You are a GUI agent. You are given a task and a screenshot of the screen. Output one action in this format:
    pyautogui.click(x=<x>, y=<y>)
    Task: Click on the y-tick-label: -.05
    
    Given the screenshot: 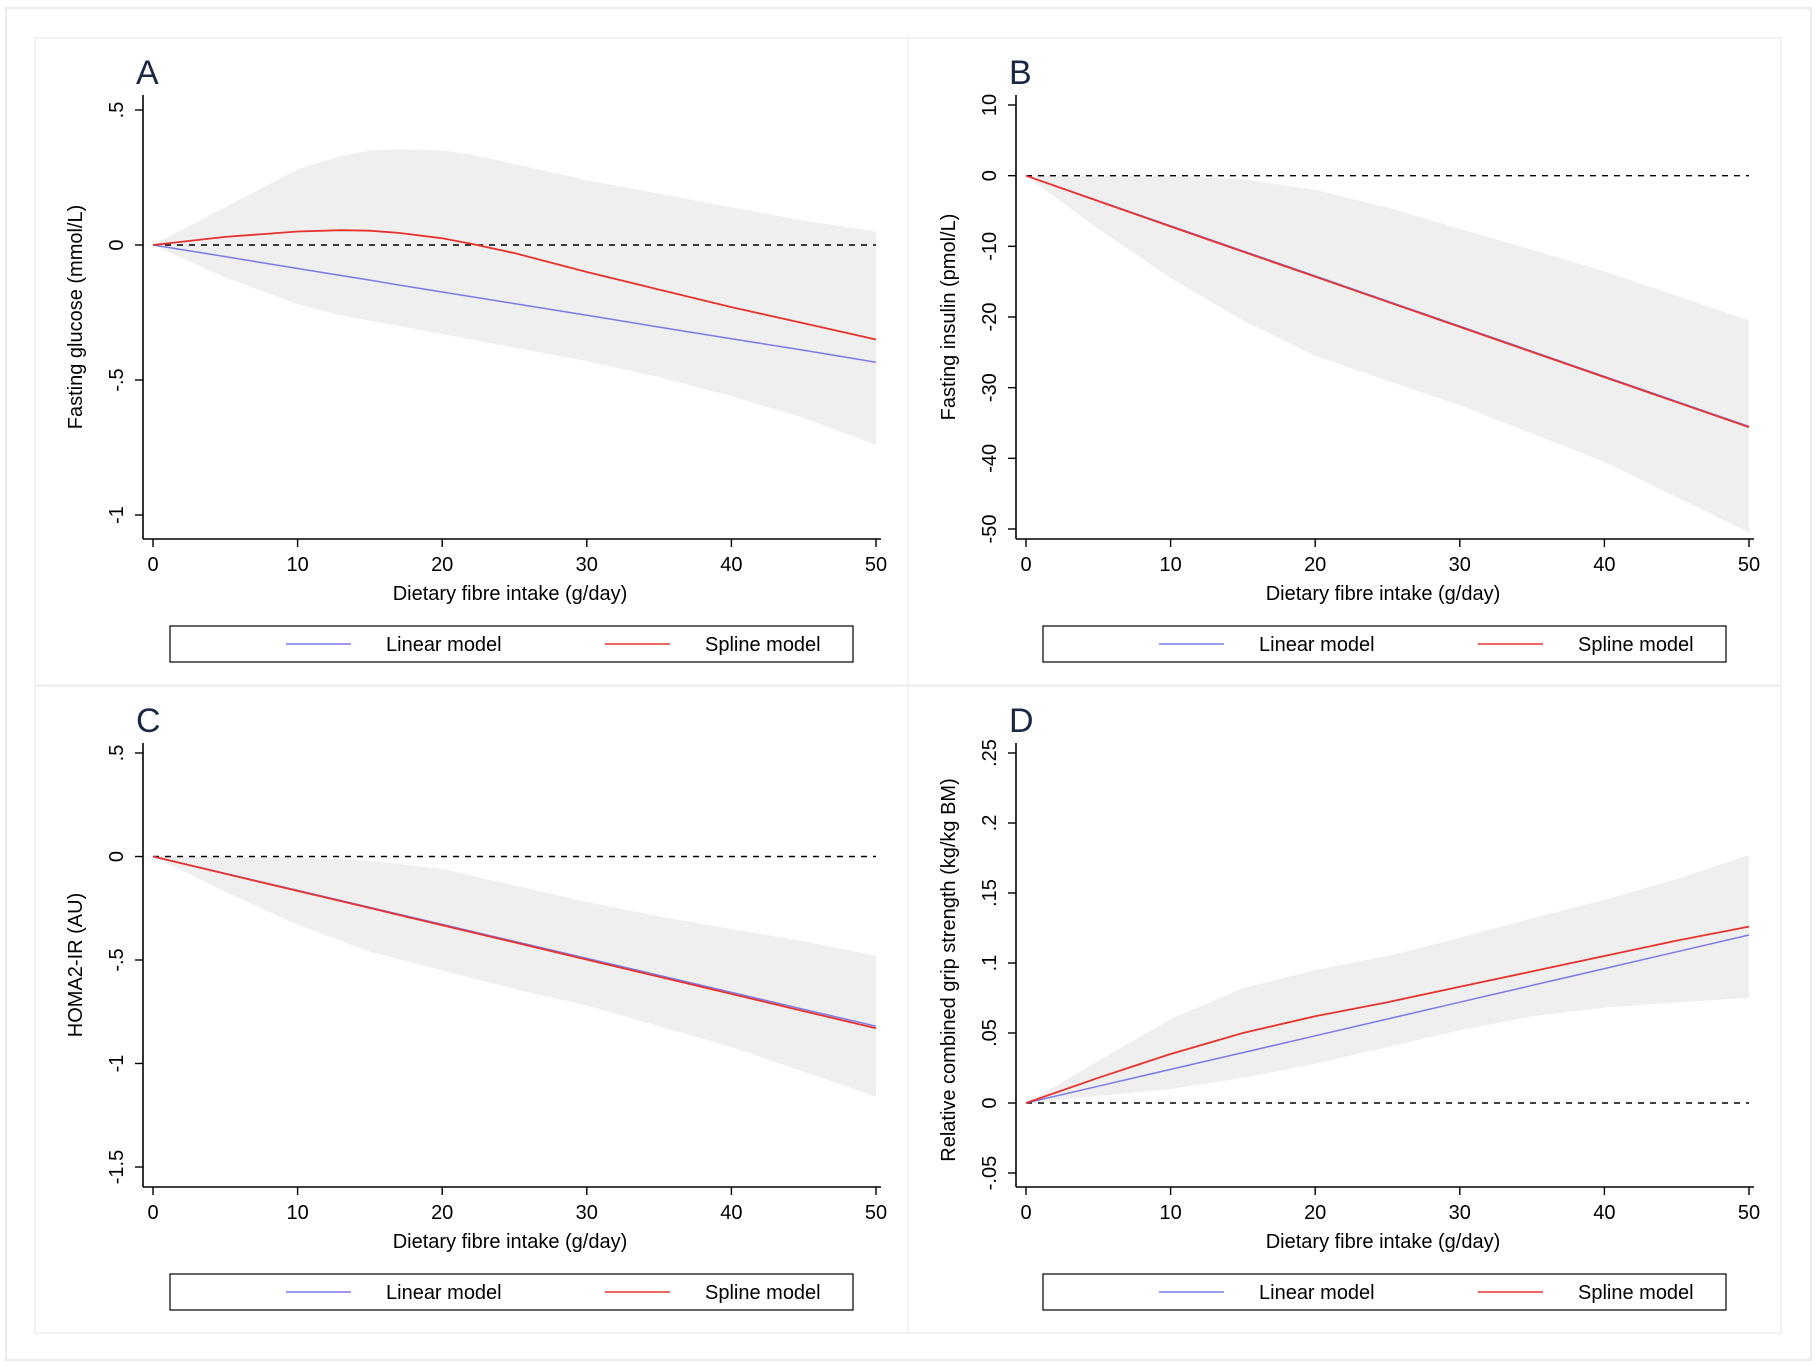 What is the action you would take?
    pyautogui.click(x=990, y=1173)
    